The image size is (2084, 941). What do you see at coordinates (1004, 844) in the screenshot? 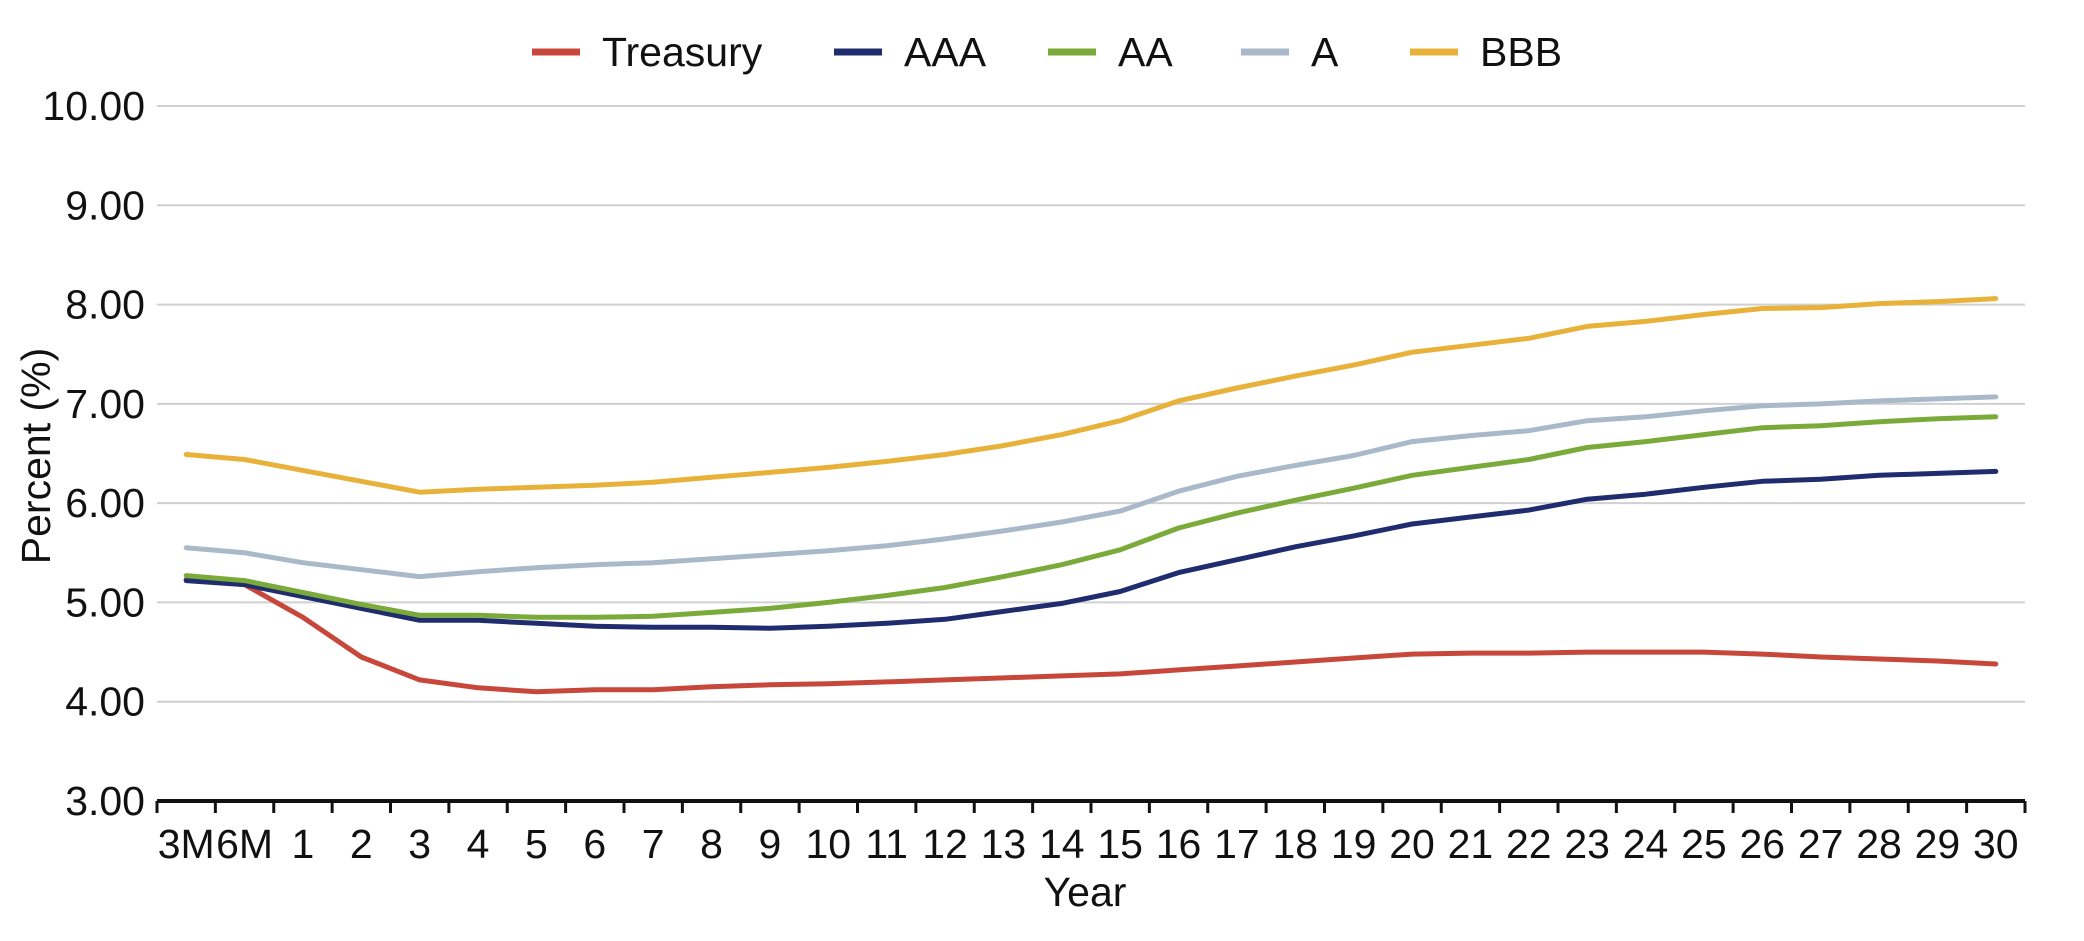
I see `x-tick-label: 13` at bounding box center [1004, 844].